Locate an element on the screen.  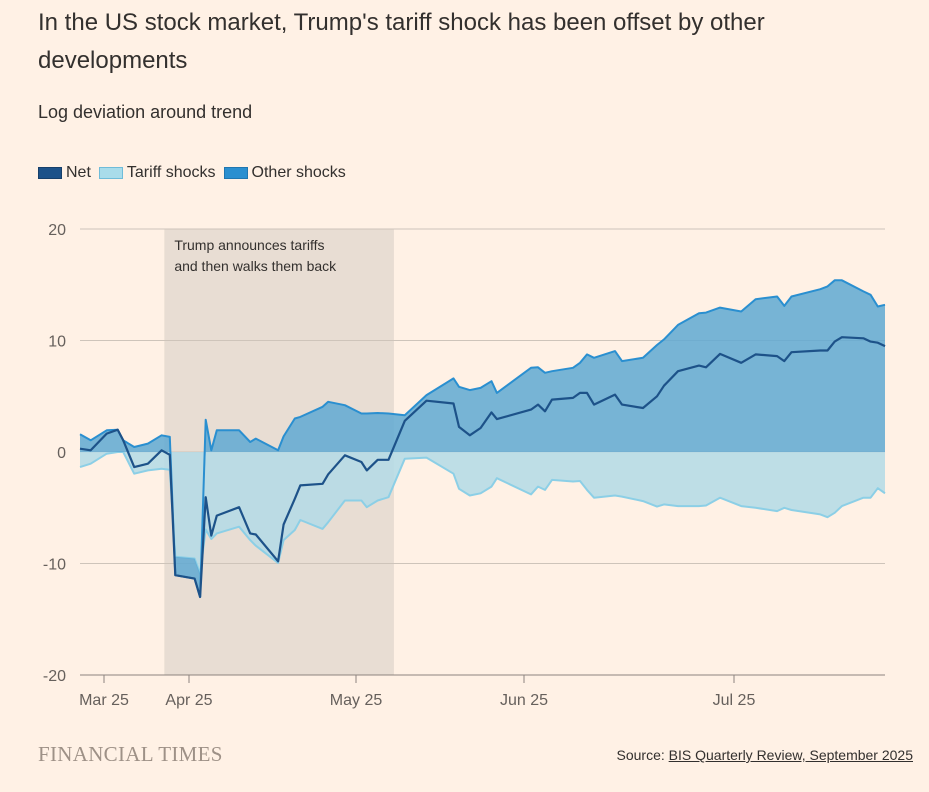
legend-item-net: Net is located at coordinates (64, 173).